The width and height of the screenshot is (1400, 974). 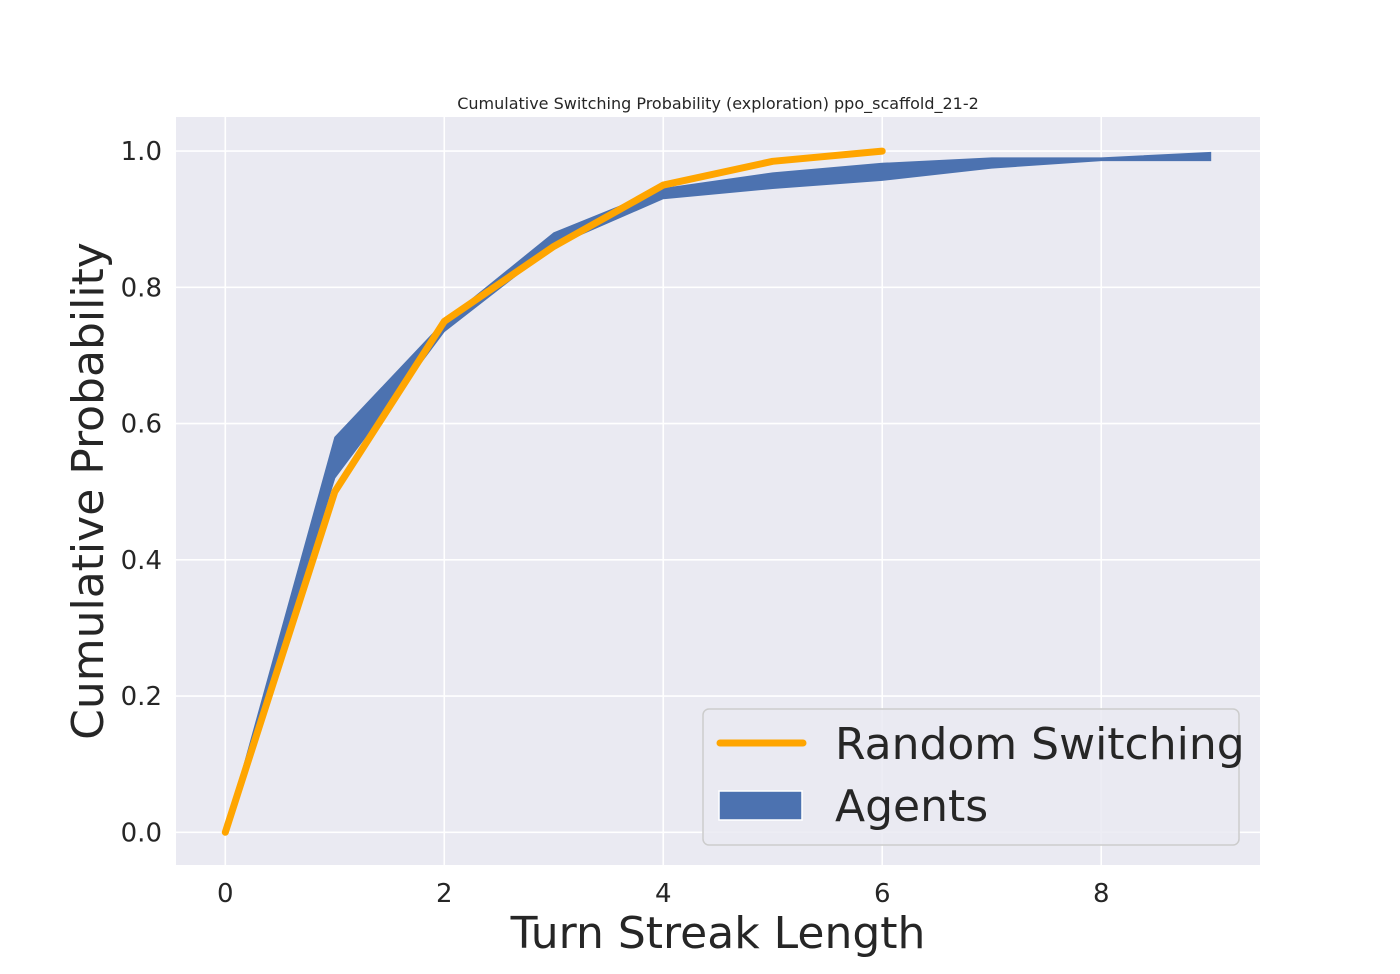 What do you see at coordinates (718, 933) in the screenshot?
I see `x-axis-label: Turn Streak Length` at bounding box center [718, 933].